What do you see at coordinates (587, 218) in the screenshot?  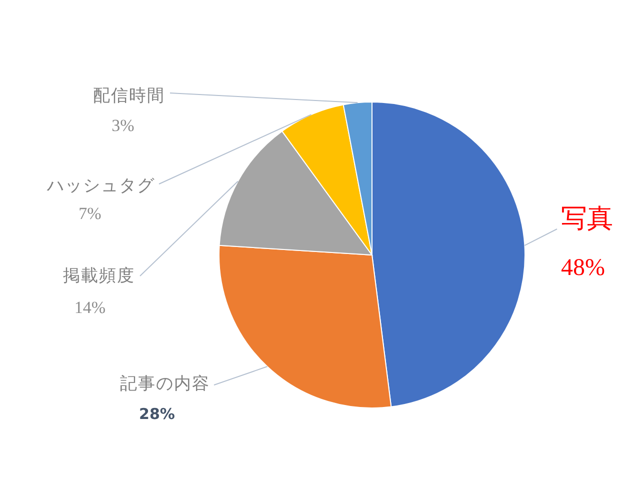 I see `slice-label: 写真` at bounding box center [587, 218].